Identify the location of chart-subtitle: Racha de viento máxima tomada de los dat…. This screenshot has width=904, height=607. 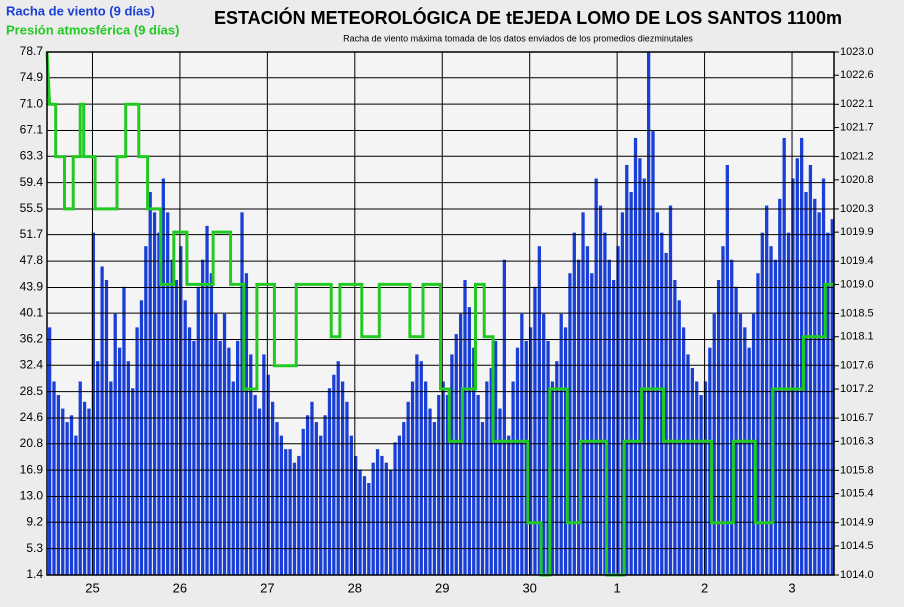
(518, 38).